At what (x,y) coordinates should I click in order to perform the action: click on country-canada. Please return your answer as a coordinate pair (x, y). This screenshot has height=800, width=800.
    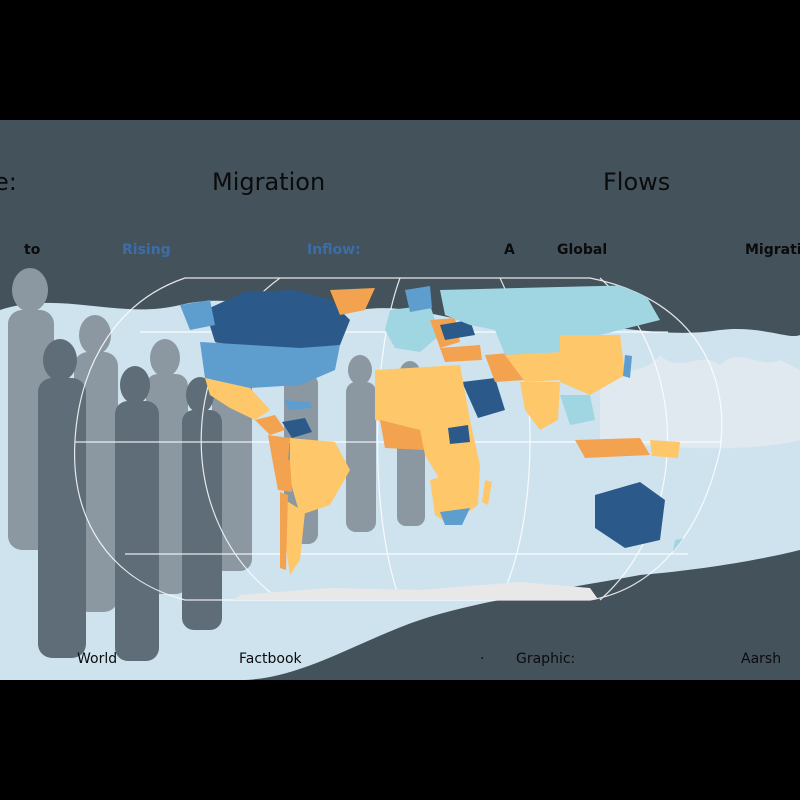
    Looking at the image, I should click on (277, 320).